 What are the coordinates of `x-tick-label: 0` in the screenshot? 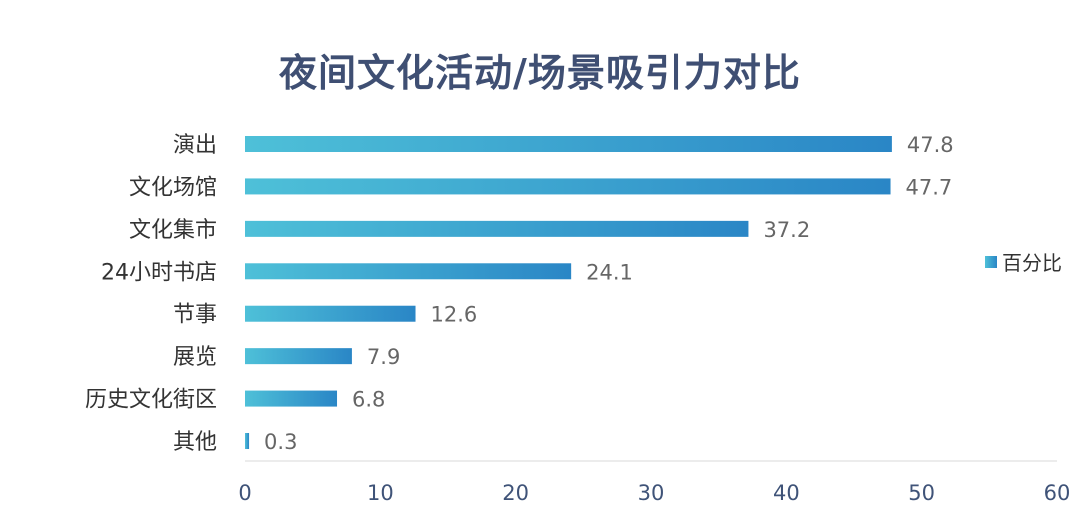 It's located at (244, 493).